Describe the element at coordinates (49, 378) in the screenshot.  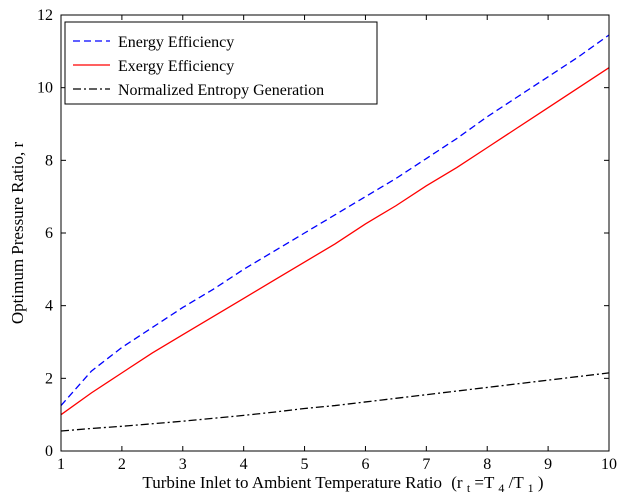
I see `y-tick-label: 2` at that location.